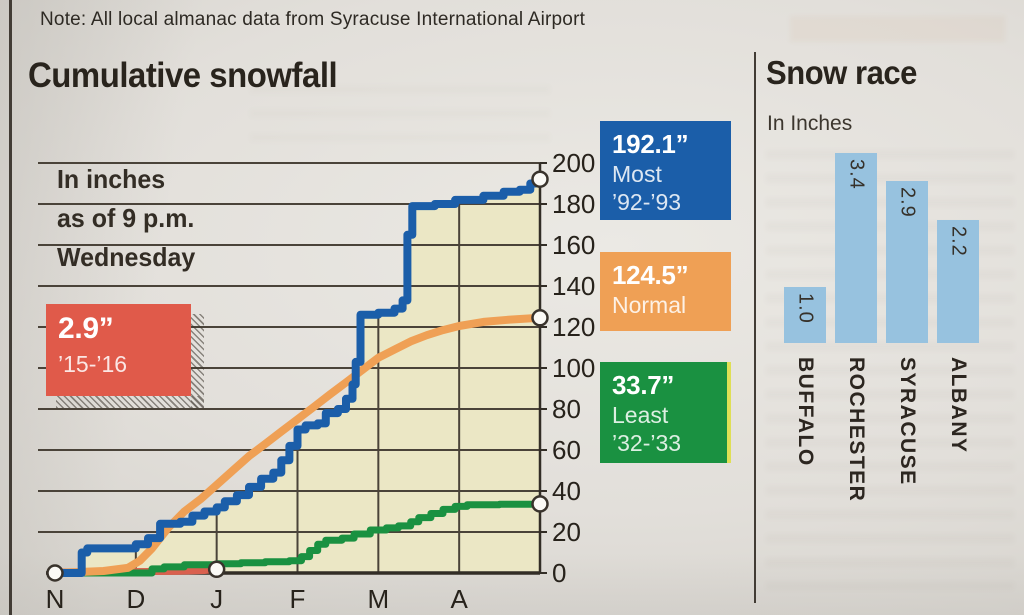 The image size is (1024, 615). What do you see at coordinates (217, 599) in the screenshot?
I see `x-tick-label: J` at bounding box center [217, 599].